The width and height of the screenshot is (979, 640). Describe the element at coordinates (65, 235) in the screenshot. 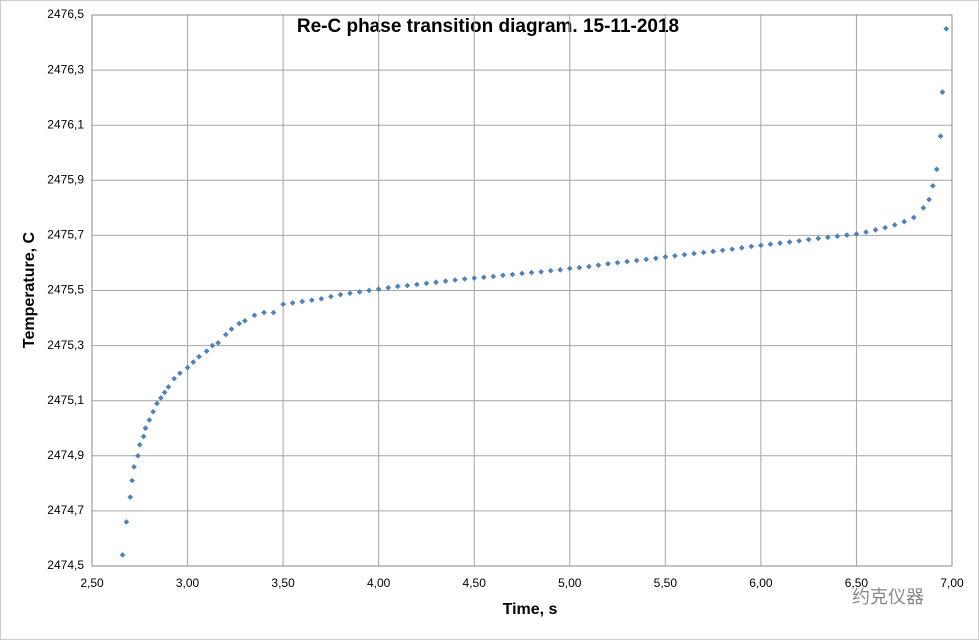

I see `y-tick-label: 2475,7` at that location.